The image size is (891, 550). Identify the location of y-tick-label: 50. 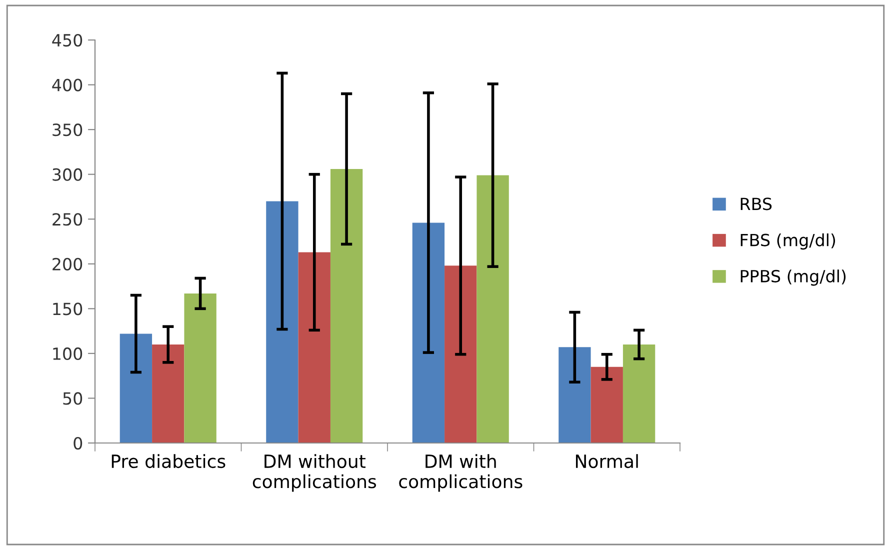
(72, 398).